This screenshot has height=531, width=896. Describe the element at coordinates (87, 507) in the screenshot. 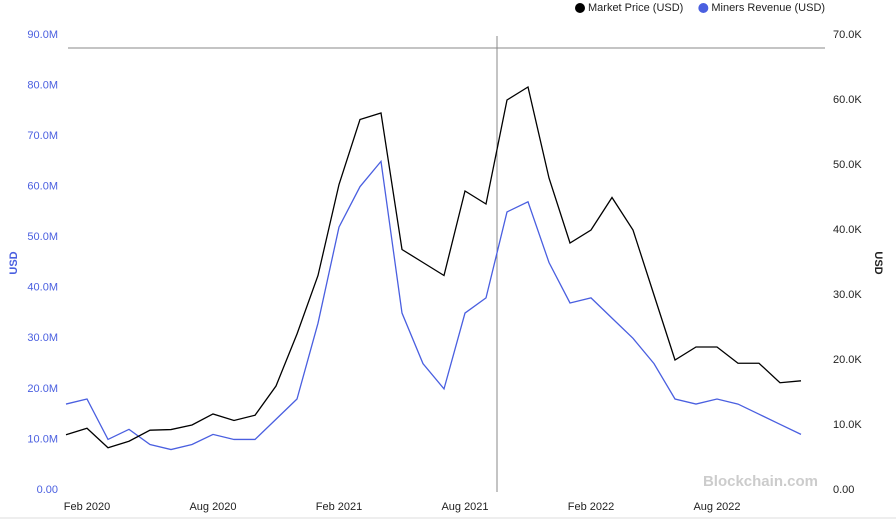

I see `x-tick-label: Feb 2020` at that location.